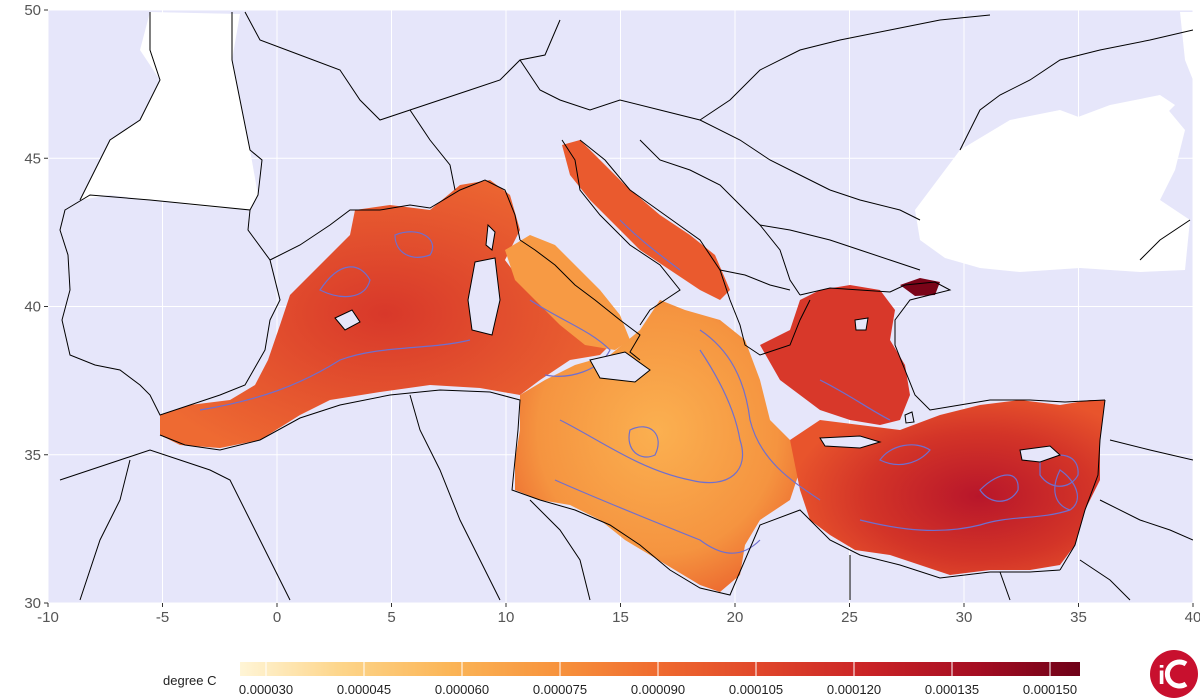 Image resolution: width=1200 pixels, height=700 pixels. I want to click on svg-text: i, so click(1161, 675).